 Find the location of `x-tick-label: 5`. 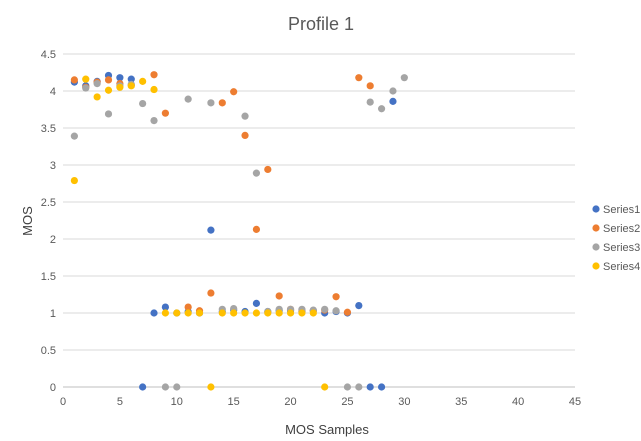

x-tick-label: 5 is located at coordinates (120, 402).